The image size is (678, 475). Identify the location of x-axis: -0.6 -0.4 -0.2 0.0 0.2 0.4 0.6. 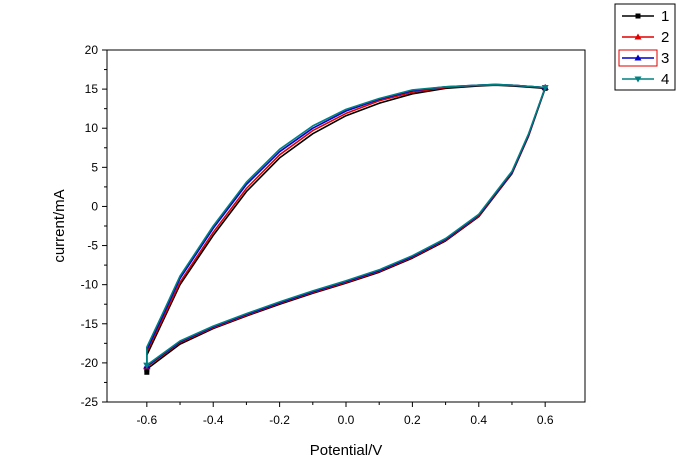
(345, 414).